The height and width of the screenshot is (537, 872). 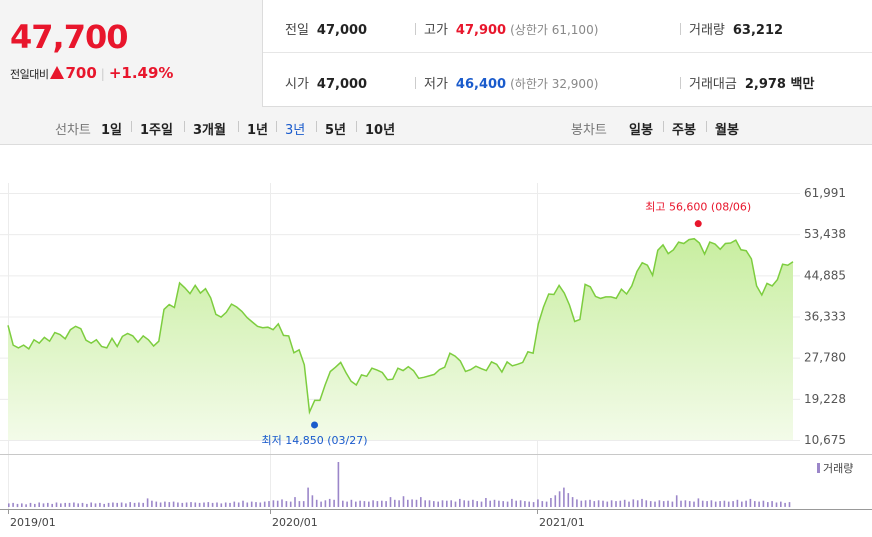 What do you see at coordinates (258, 130) in the screenshot?
I see `tab-1year: 1년` at bounding box center [258, 130].